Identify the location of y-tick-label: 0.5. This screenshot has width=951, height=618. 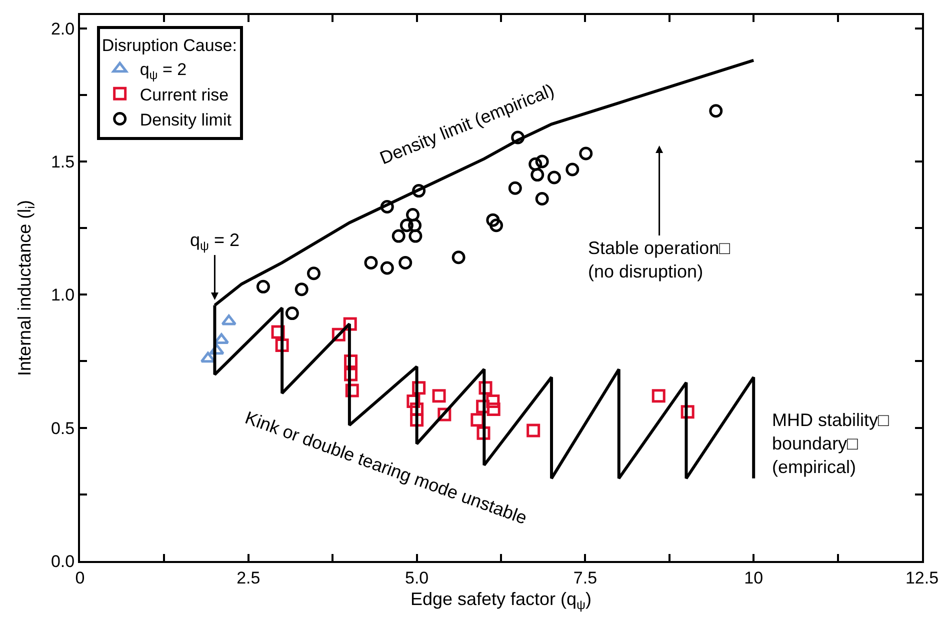
(62, 428).